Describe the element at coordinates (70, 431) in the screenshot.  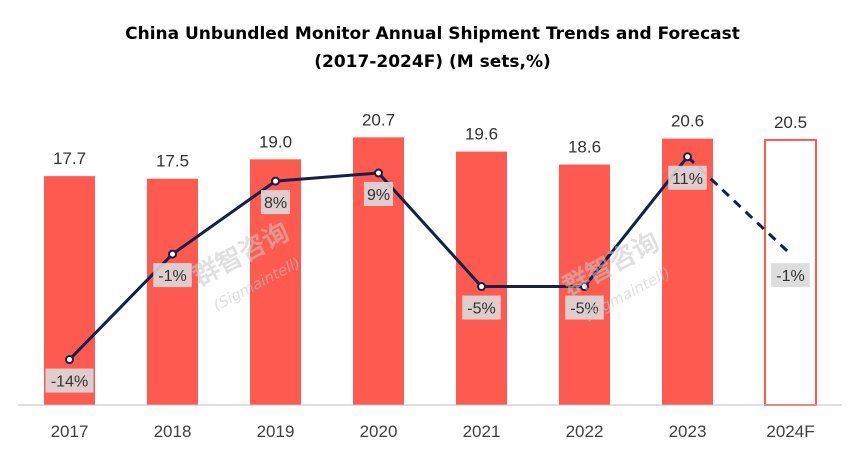
I see `x-tick-label-2017: 2017` at that location.